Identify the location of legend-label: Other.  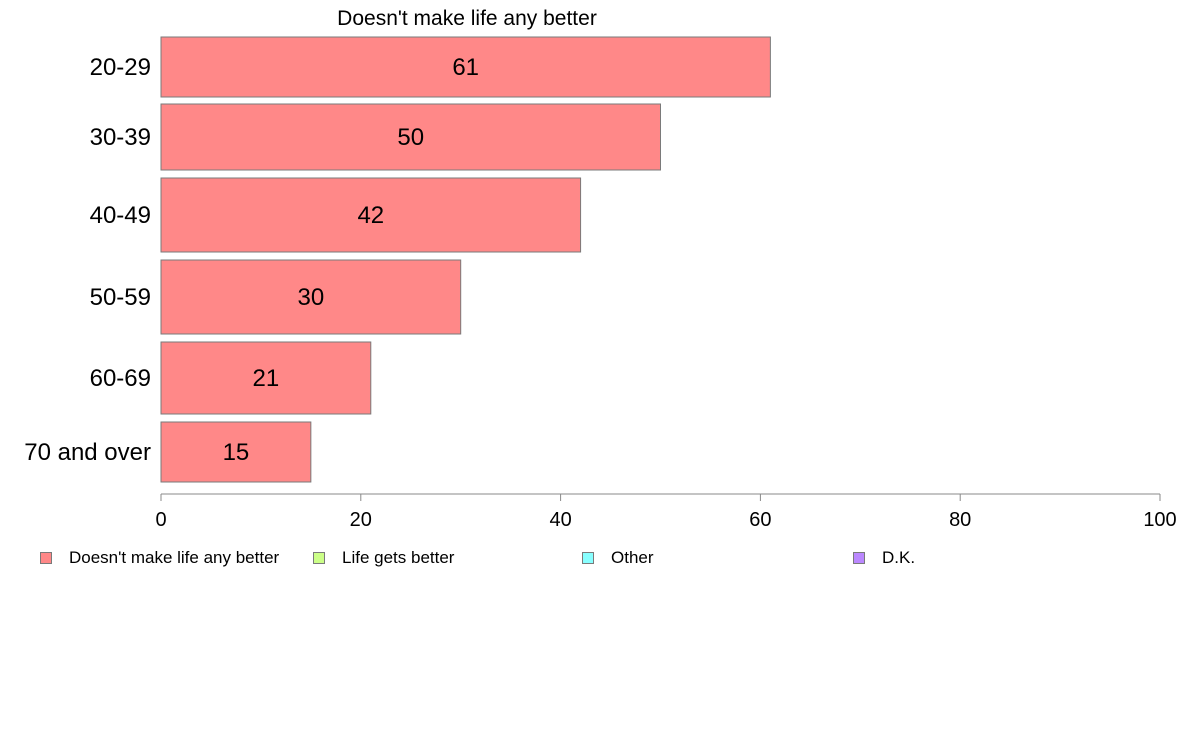
(632, 557).